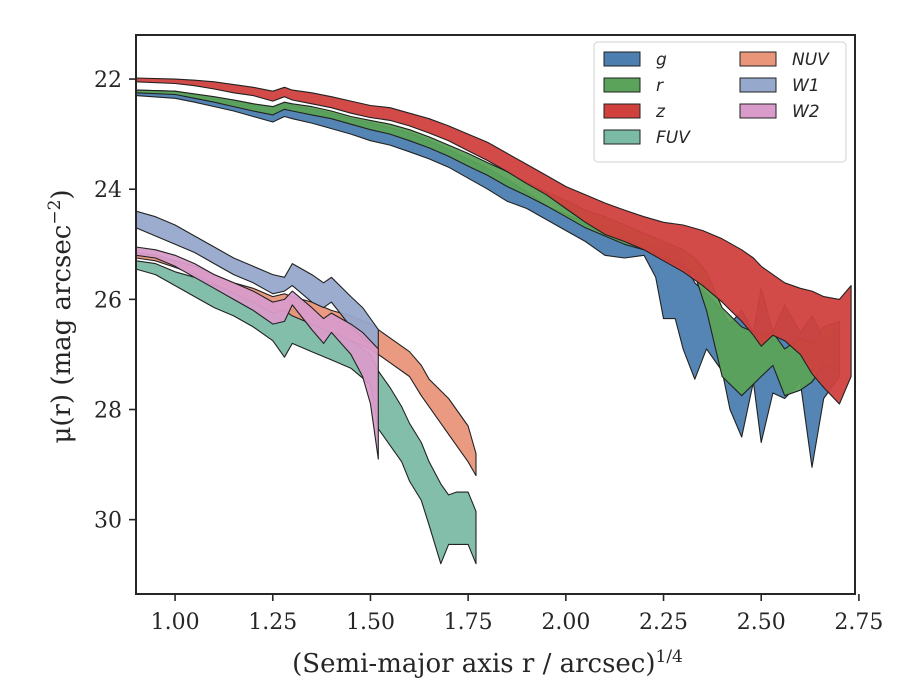 The width and height of the screenshot is (900, 700). Describe the element at coordinates (669, 657) in the screenshot. I see `x-axis-label-superscript: 1/4` at that location.